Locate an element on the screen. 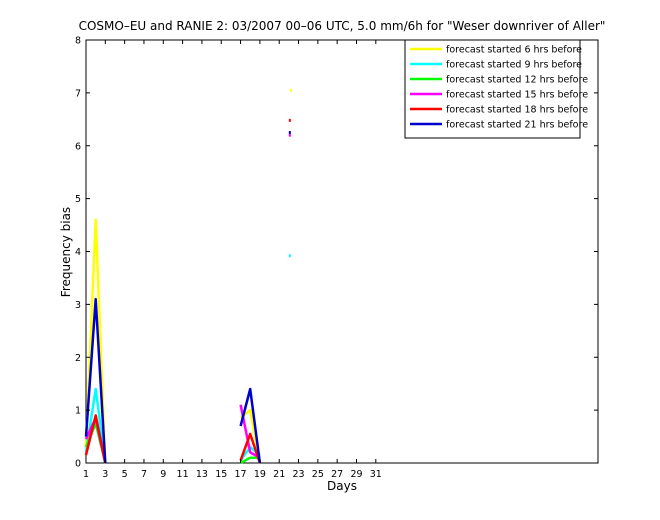 The width and height of the screenshot is (660, 520). x-tick-label: 15 is located at coordinates (221, 474).